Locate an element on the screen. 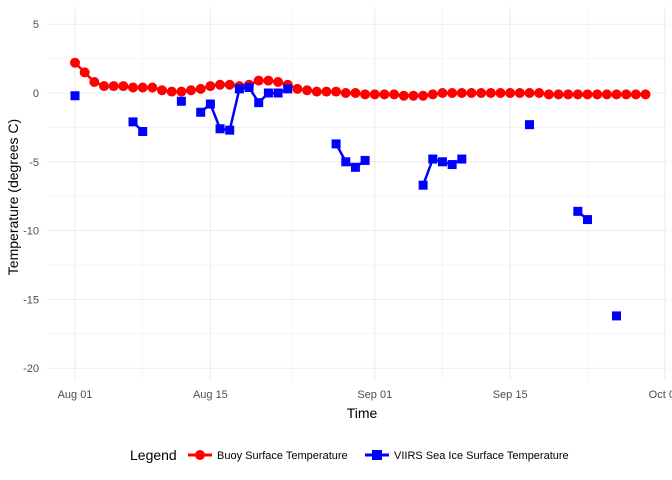 Image resolution: width=672 pixels, height=480 pixels. legend-label-buoy: Buoy Surface Temperature is located at coordinates (282, 456).